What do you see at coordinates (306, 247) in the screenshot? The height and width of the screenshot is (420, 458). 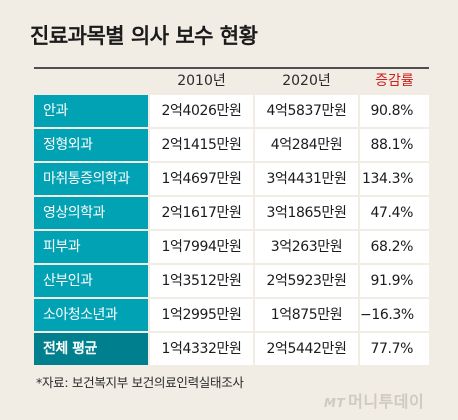 I see `cell-2020: 3억263만원` at bounding box center [306, 247].